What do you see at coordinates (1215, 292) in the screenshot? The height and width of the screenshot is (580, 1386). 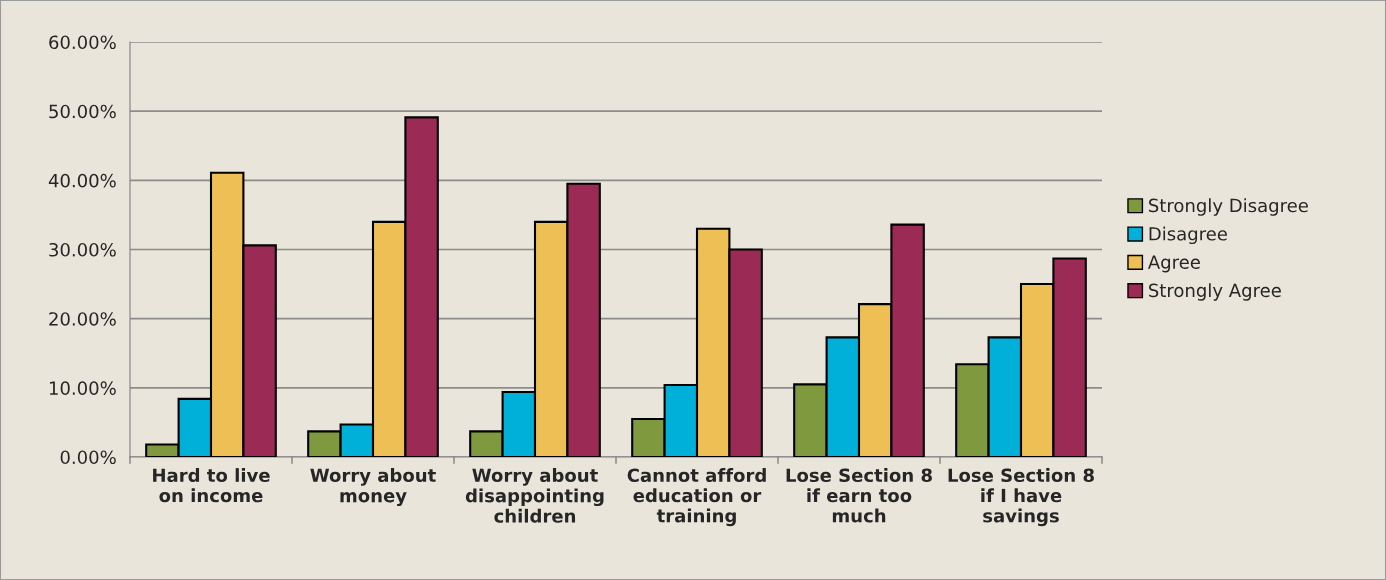 I see `legend-label: Strongly Agree` at bounding box center [1215, 292].